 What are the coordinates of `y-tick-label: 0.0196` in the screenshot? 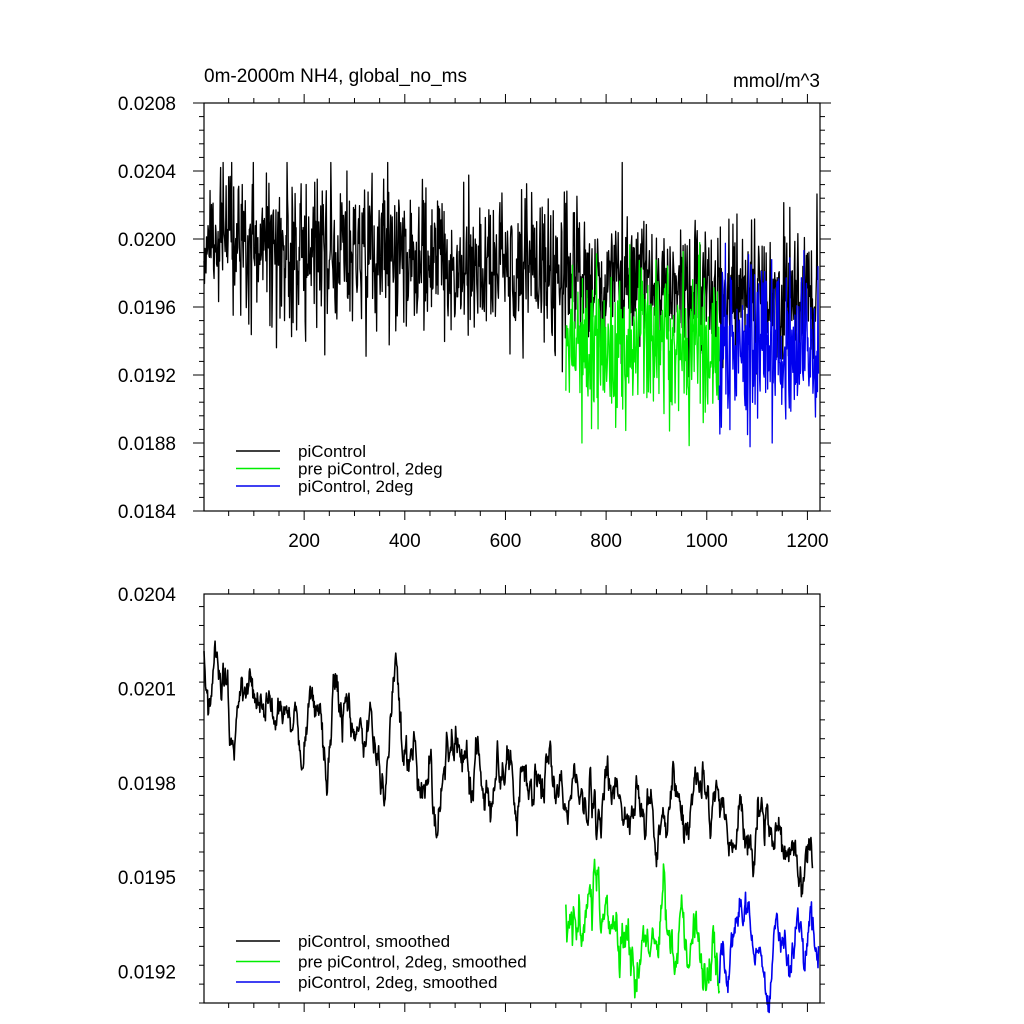 It's located at (147, 308).